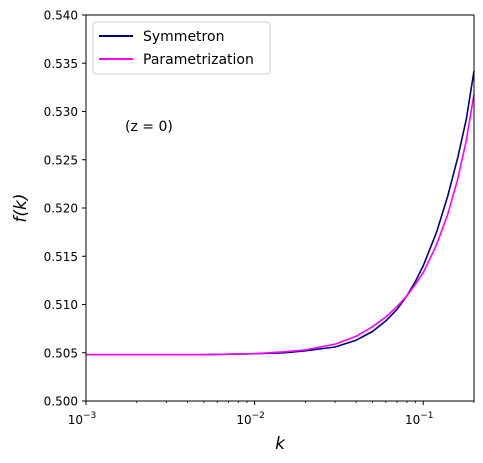 This screenshot has height=463, width=483. I want to click on x-tick-label: 10⁻², so click(250, 419).